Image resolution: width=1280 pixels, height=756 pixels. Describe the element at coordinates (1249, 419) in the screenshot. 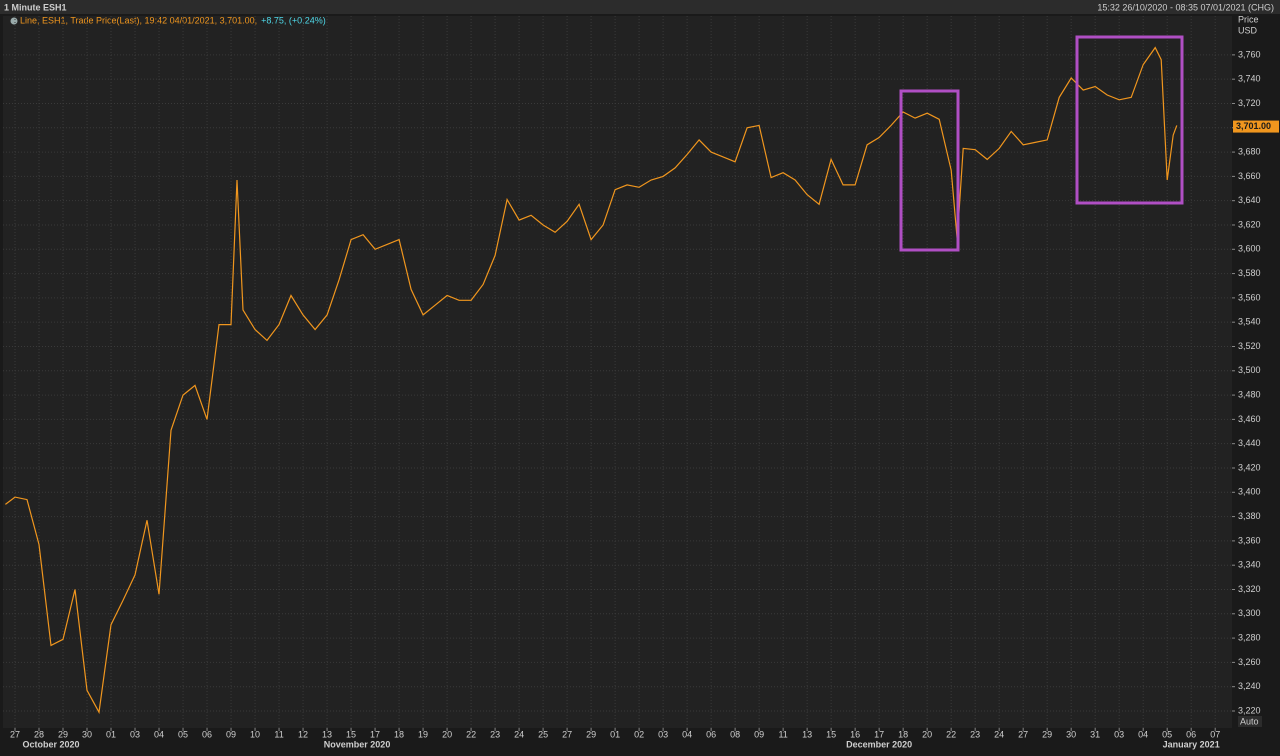

I see `y-tick-label: 3,460` at that location.